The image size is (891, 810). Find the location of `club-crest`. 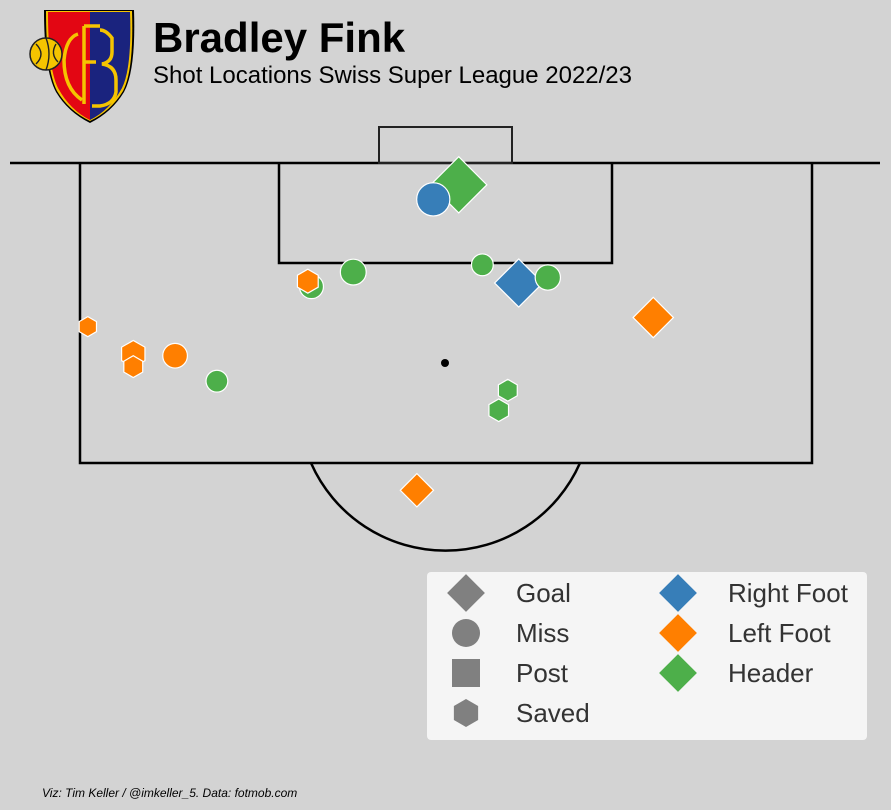

club-crest is located at coordinates (82, 66).